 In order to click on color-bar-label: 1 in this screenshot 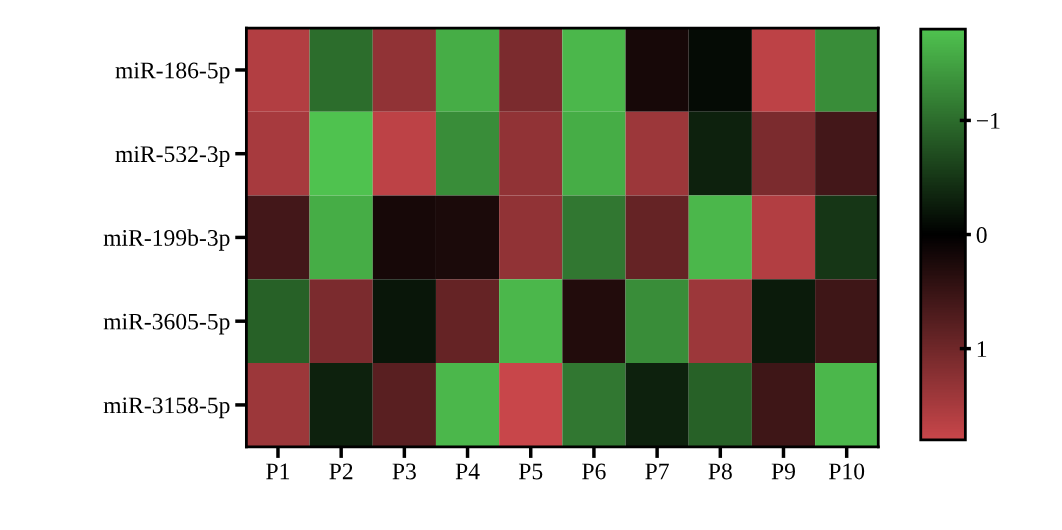, I will do `click(982, 349)`.